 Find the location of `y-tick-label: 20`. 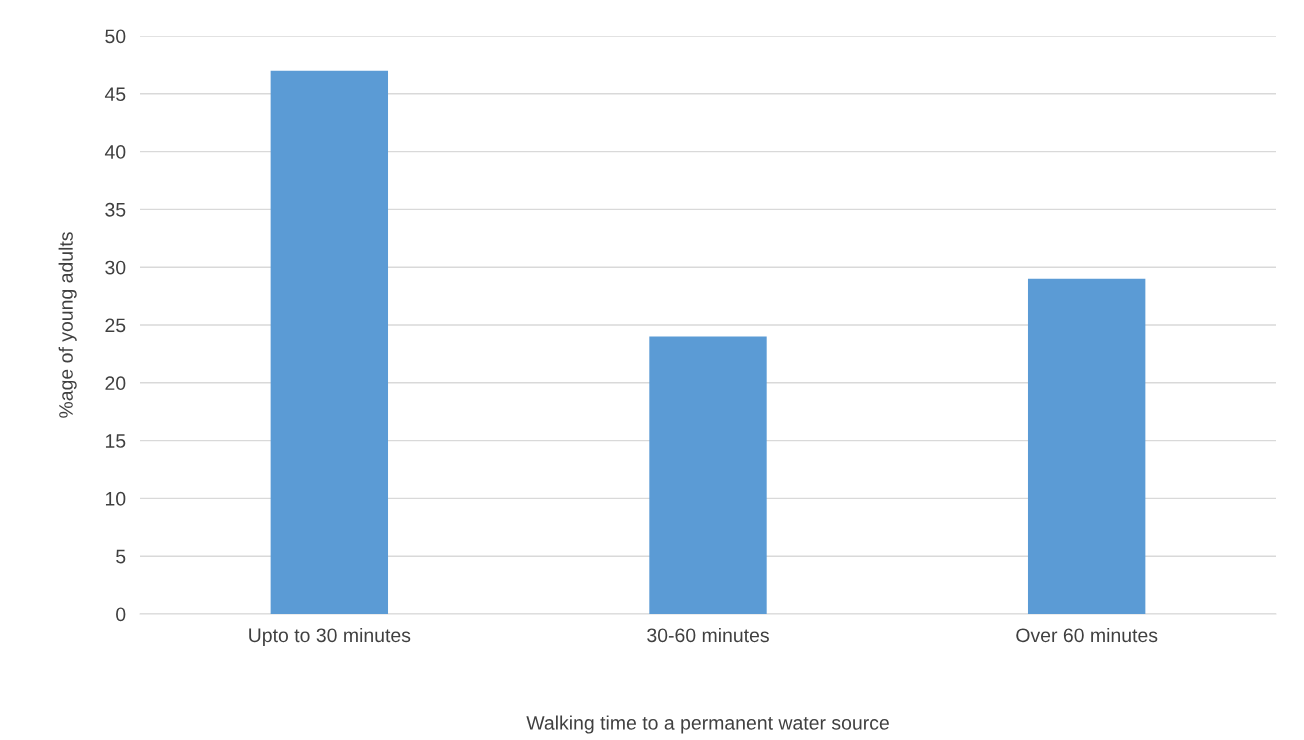

y-tick-label: 20 is located at coordinates (115, 383).